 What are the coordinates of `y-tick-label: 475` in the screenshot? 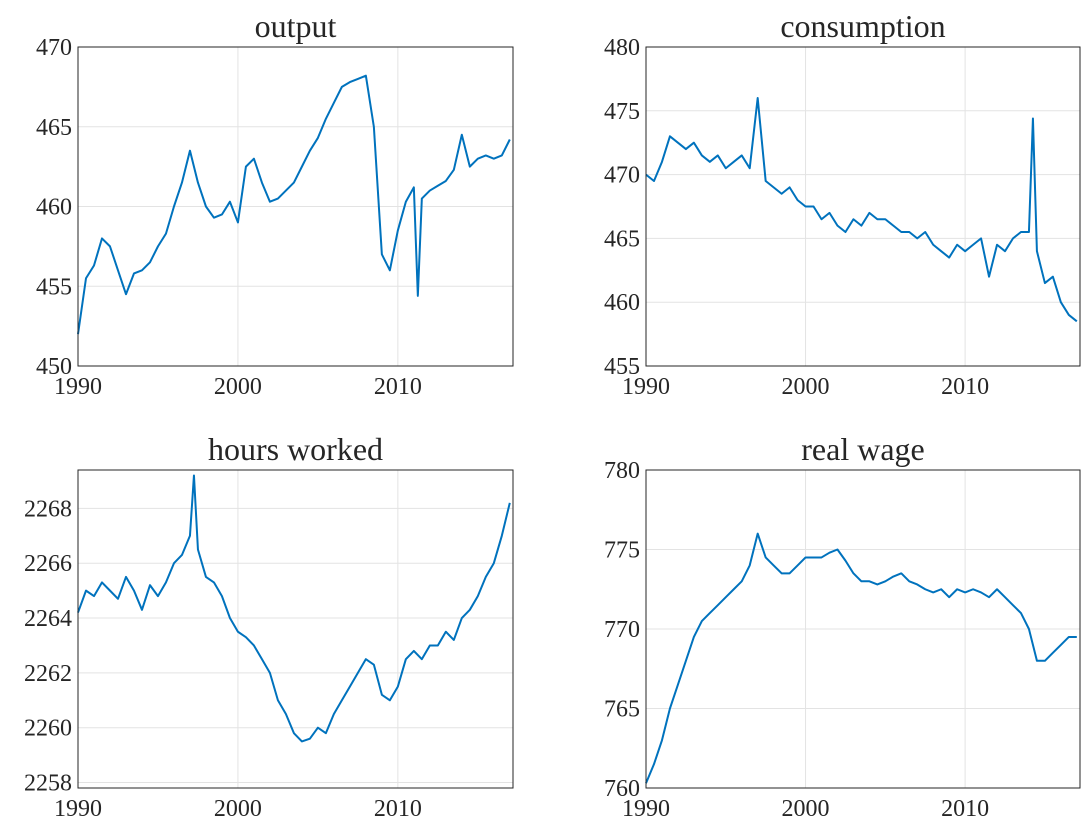 It's located at (622, 112).